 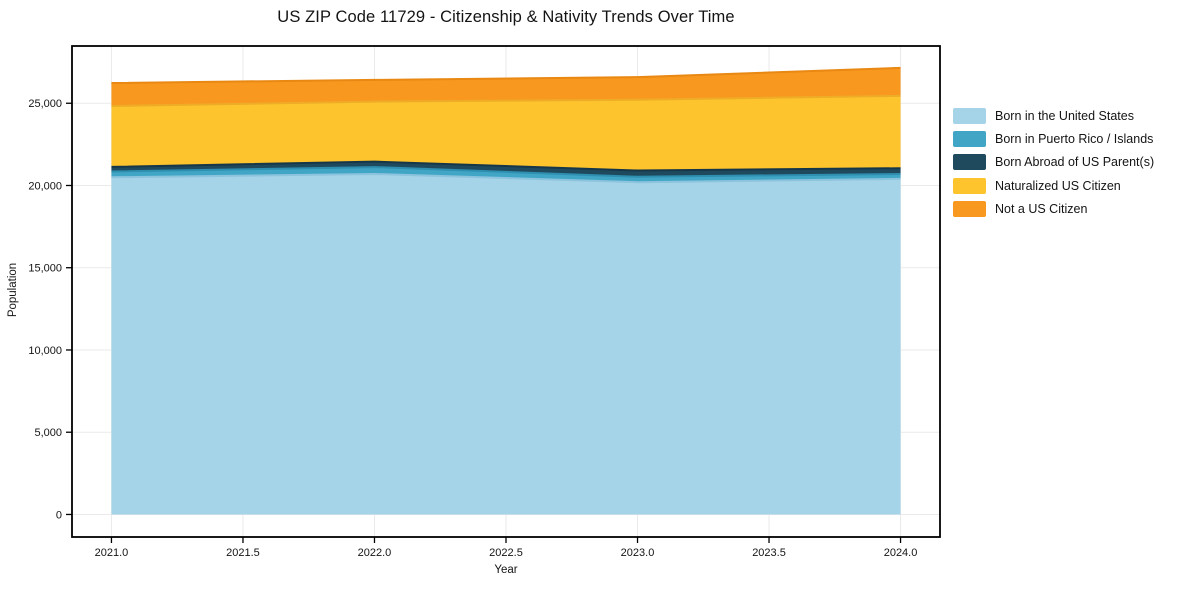 I want to click on legend-label: Born in the United States, so click(x=1064, y=115).